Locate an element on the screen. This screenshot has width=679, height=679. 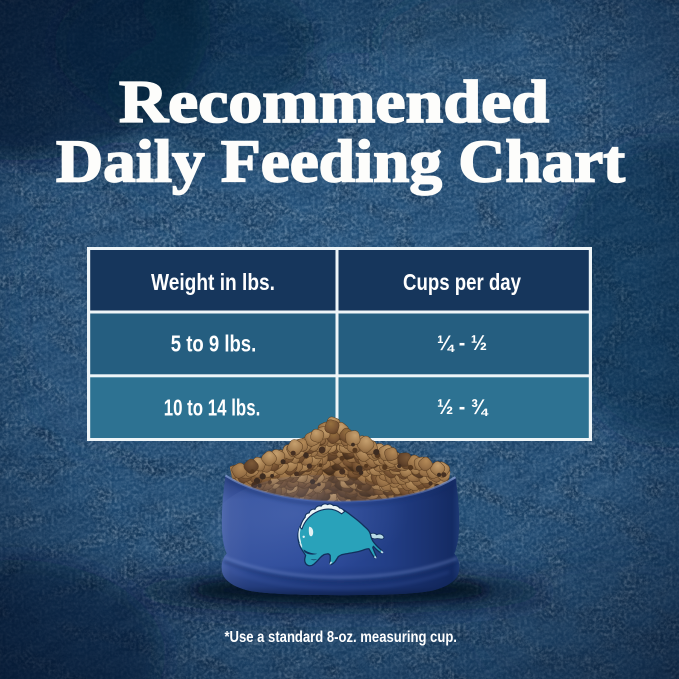
svg-text: 5 to 9 lbs. is located at coordinates (214, 344).